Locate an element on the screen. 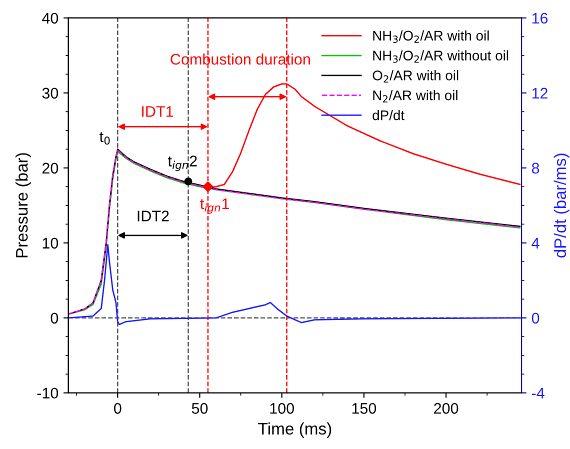 The width and height of the screenshot is (570, 449). annotation: t$_{0}$ is located at coordinates (105, 138).